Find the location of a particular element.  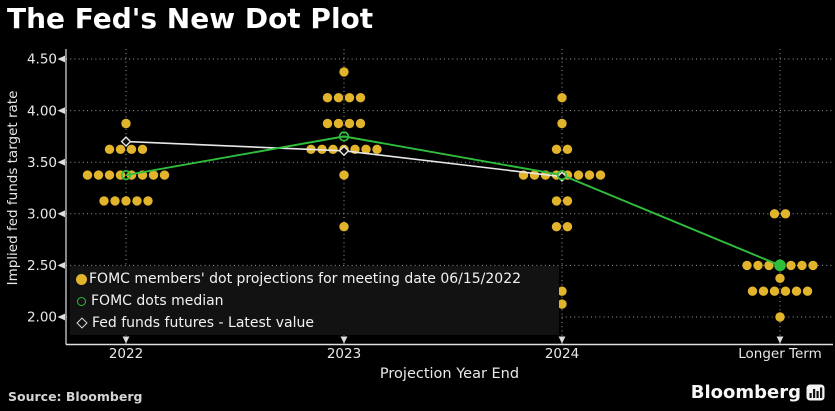

source-attribution: Source: Bloomberg is located at coordinates (75, 396).